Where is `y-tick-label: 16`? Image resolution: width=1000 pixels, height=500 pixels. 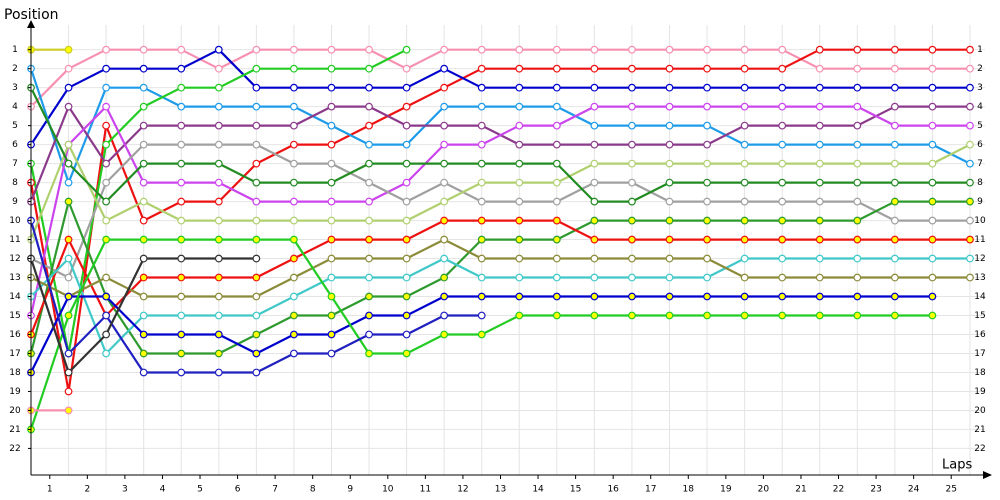 y-tick-label: 16 is located at coordinates (15, 335).